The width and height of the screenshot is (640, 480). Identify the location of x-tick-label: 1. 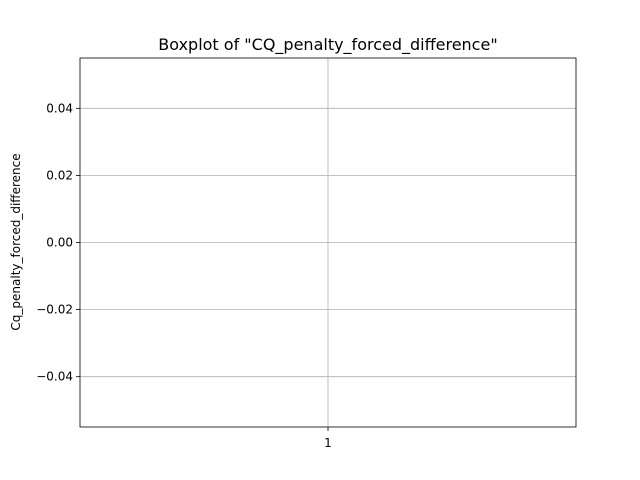
(328, 443).